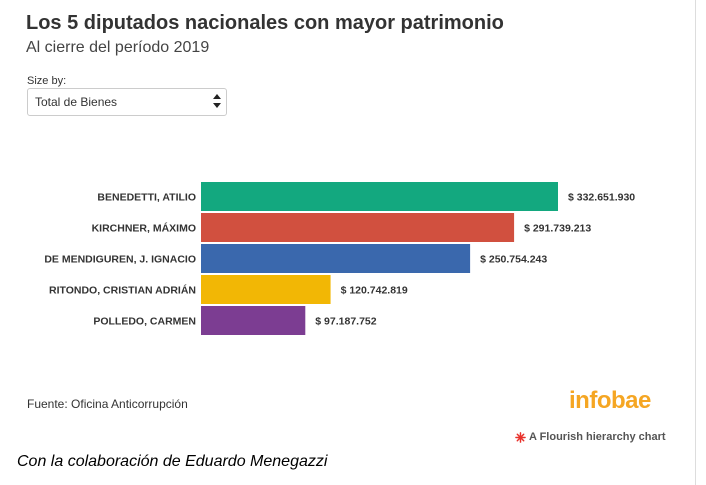 The height and width of the screenshot is (485, 706). Describe the element at coordinates (76, 102) in the screenshot. I see `size-by-selected-value: Total de Bienes` at that location.